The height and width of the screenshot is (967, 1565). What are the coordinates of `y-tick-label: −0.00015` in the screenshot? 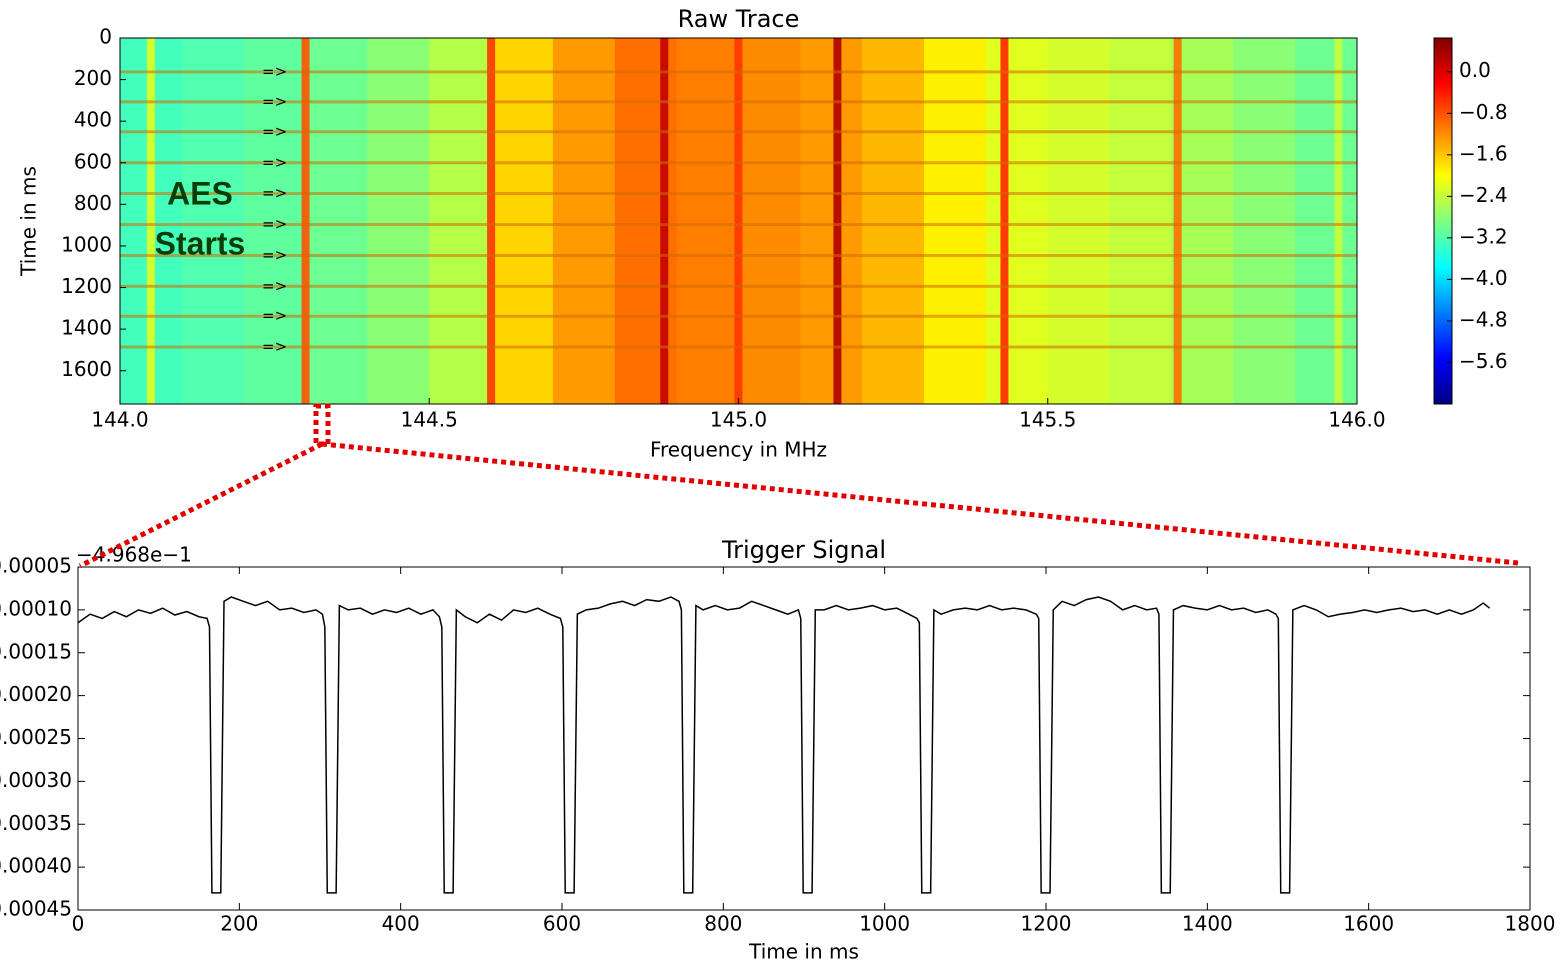 It's located at (36, 651).